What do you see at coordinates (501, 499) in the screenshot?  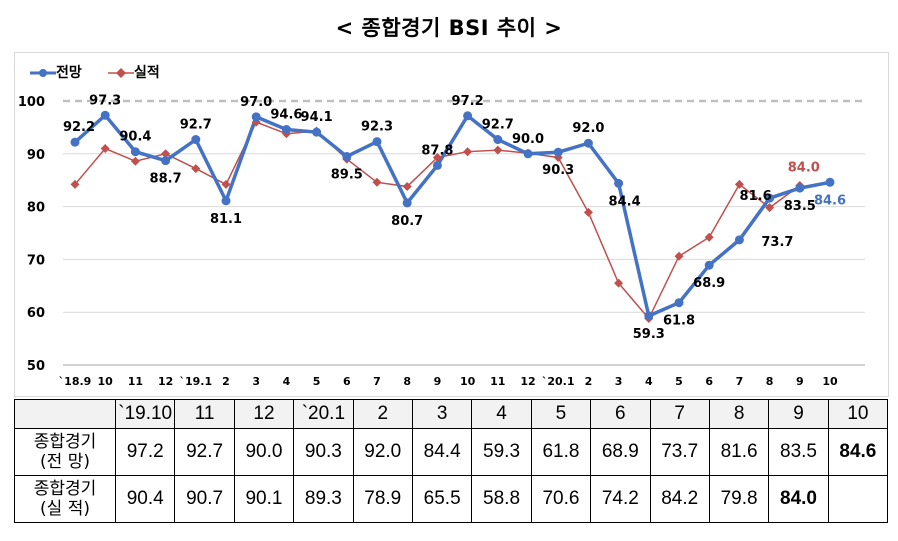 I see `table-cell-actual: 58.8` at bounding box center [501, 499].